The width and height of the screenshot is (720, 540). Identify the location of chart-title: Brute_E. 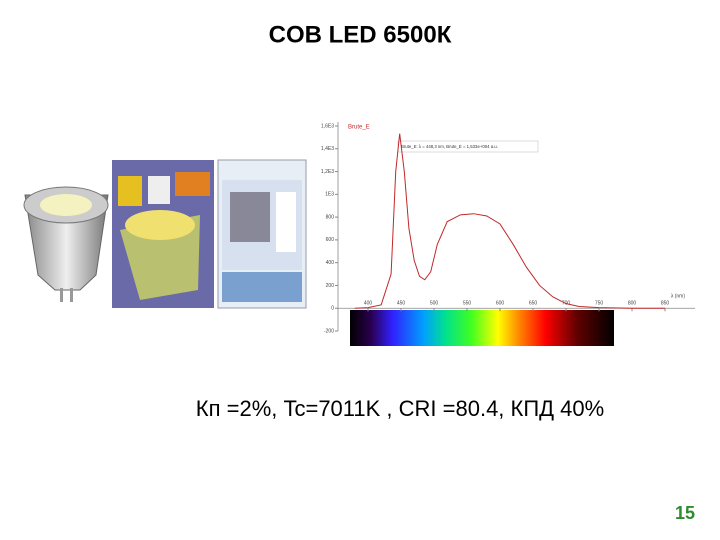
(359, 128).